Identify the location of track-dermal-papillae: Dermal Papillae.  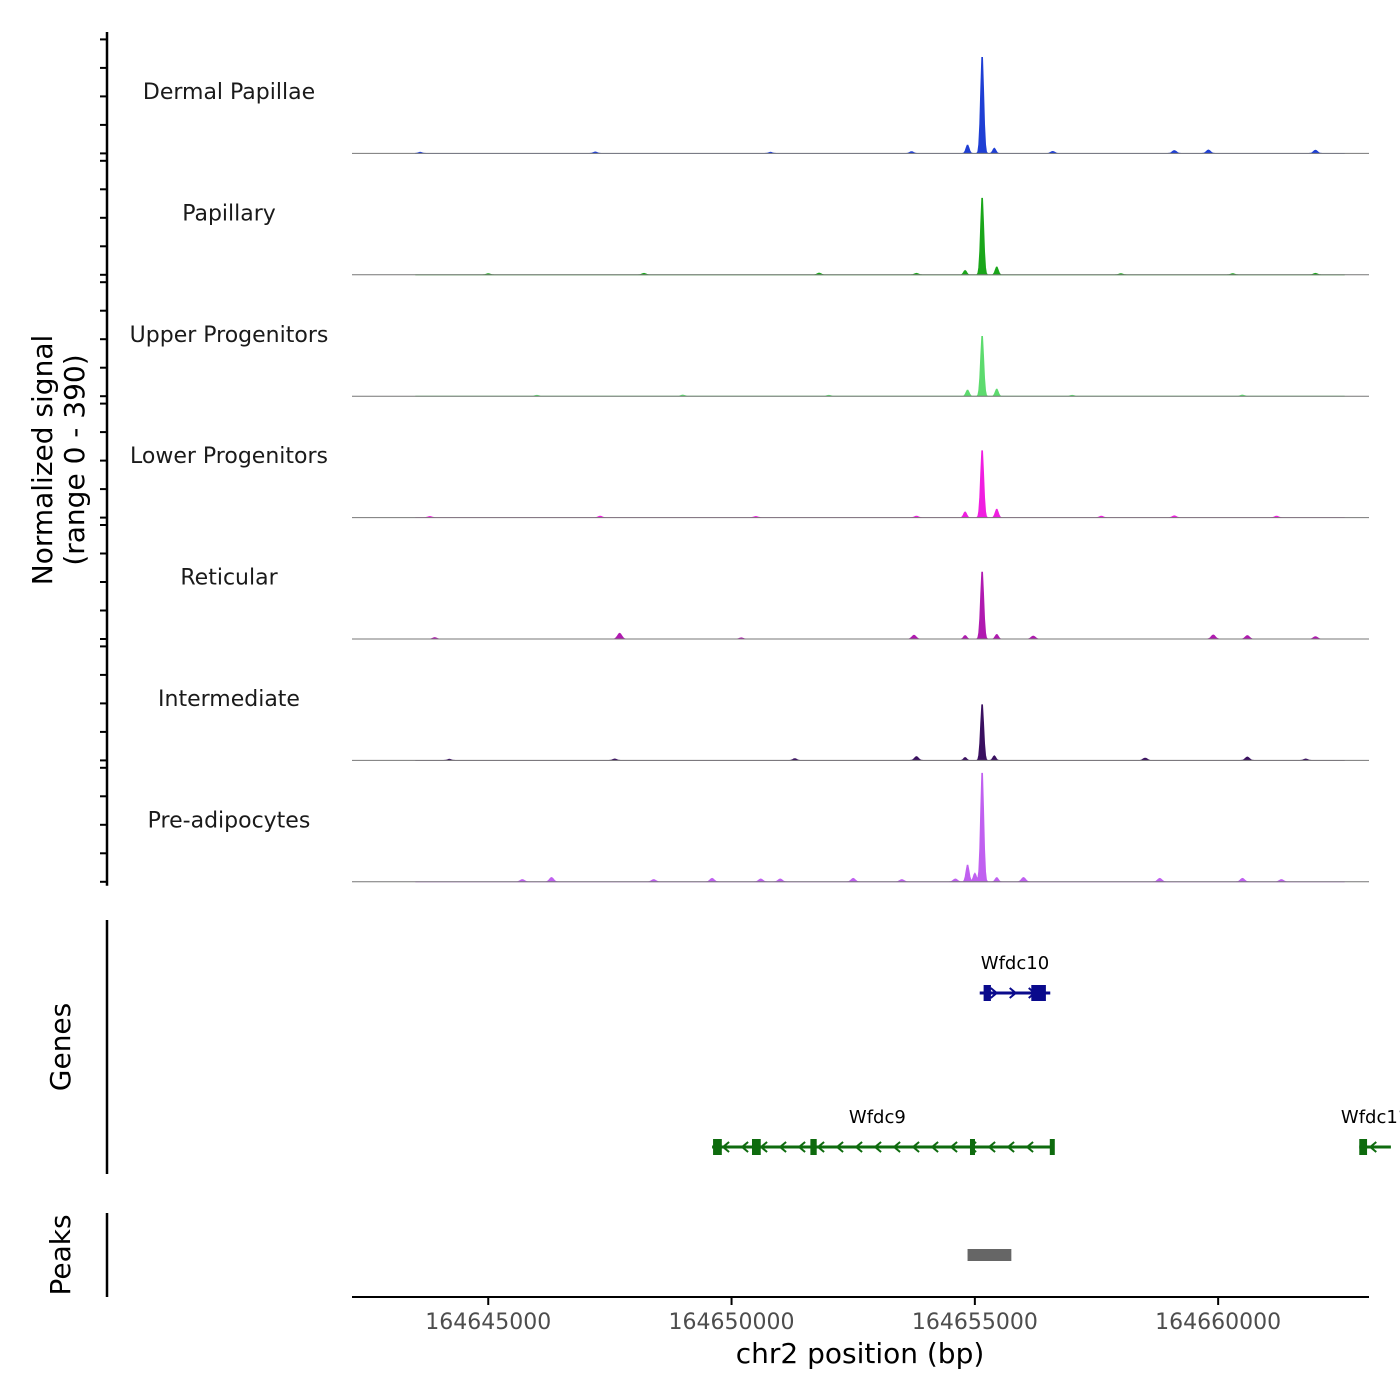
(734, 96).